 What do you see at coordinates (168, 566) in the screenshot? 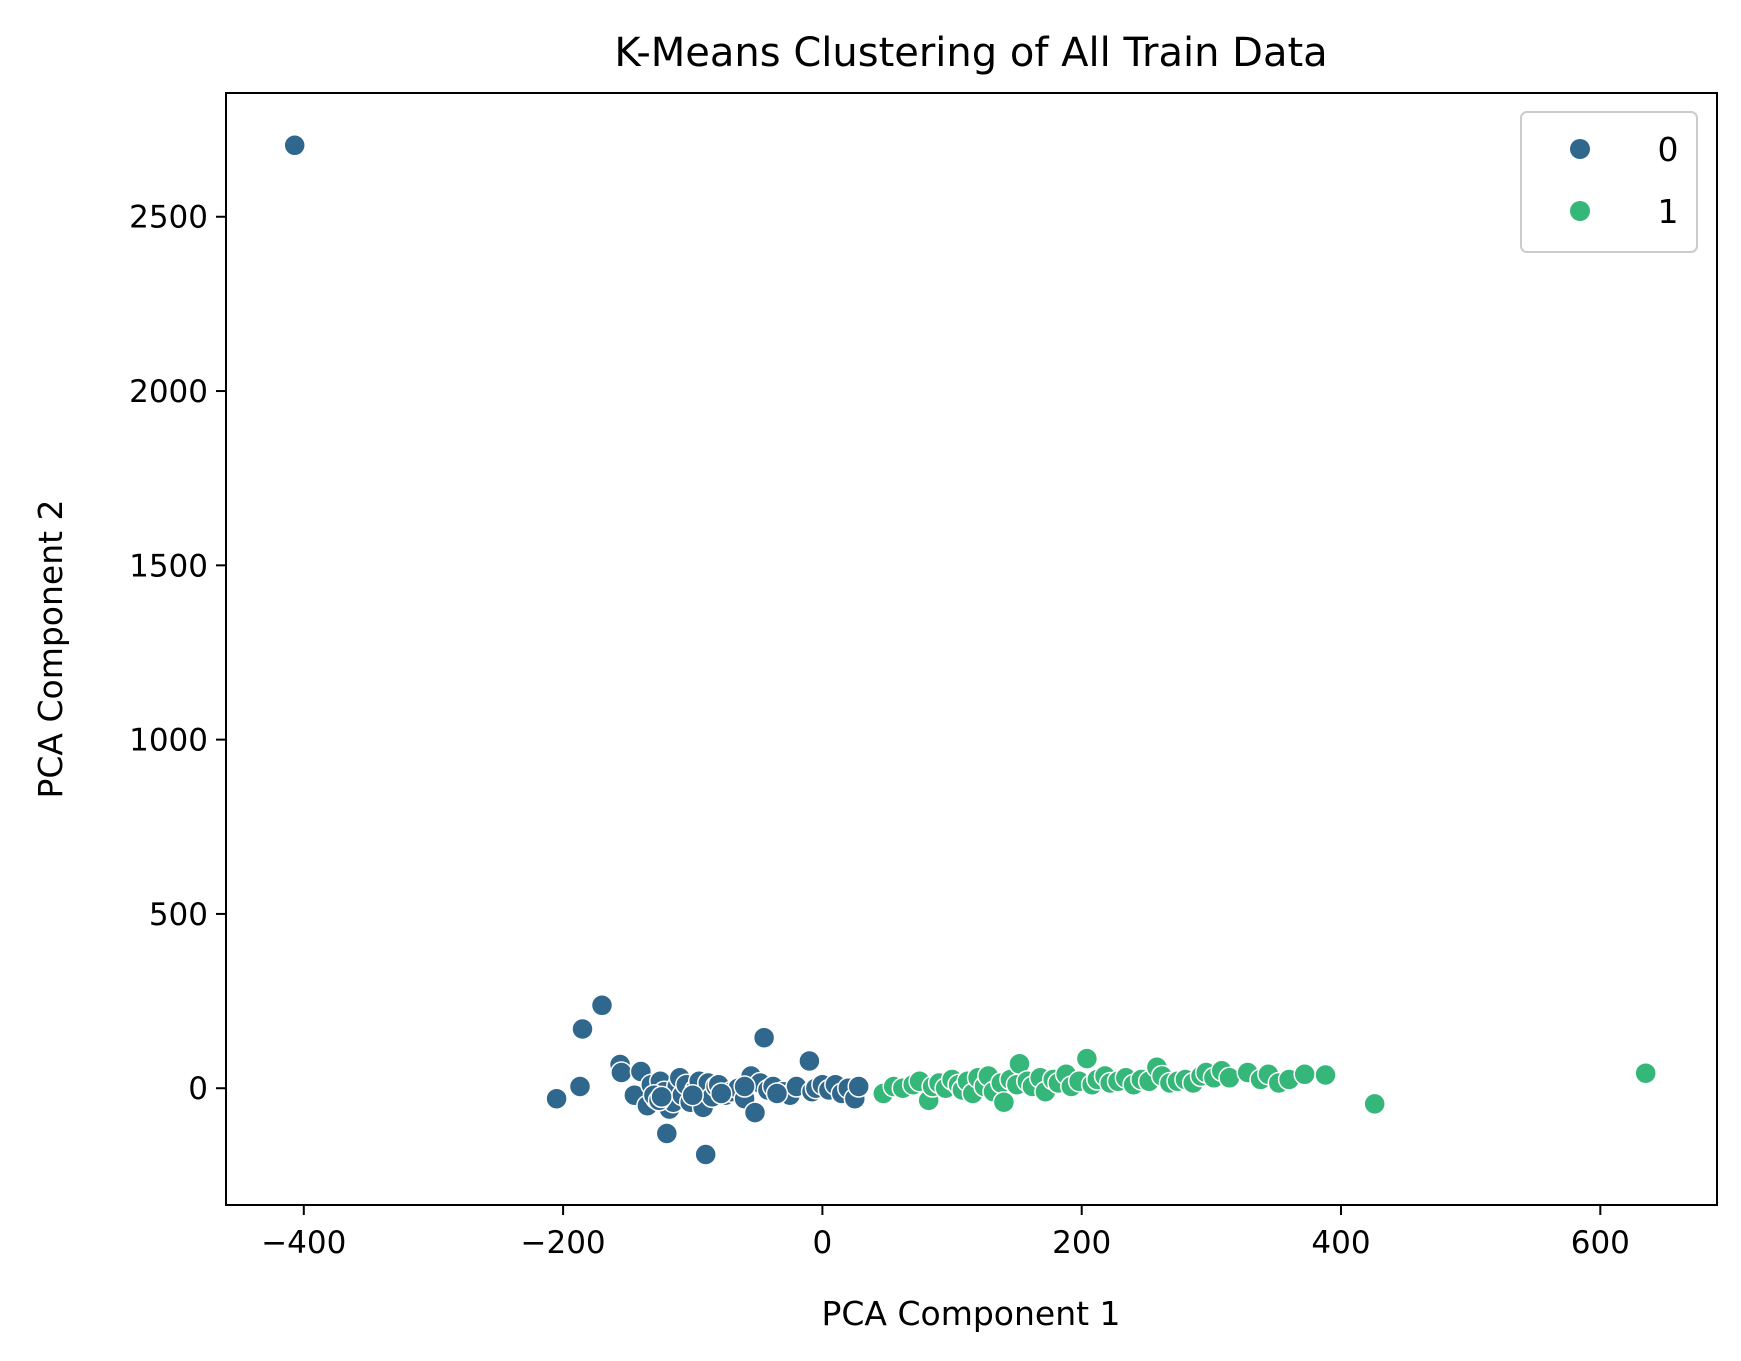
I see `y-tick-label: 1500` at bounding box center [168, 566].